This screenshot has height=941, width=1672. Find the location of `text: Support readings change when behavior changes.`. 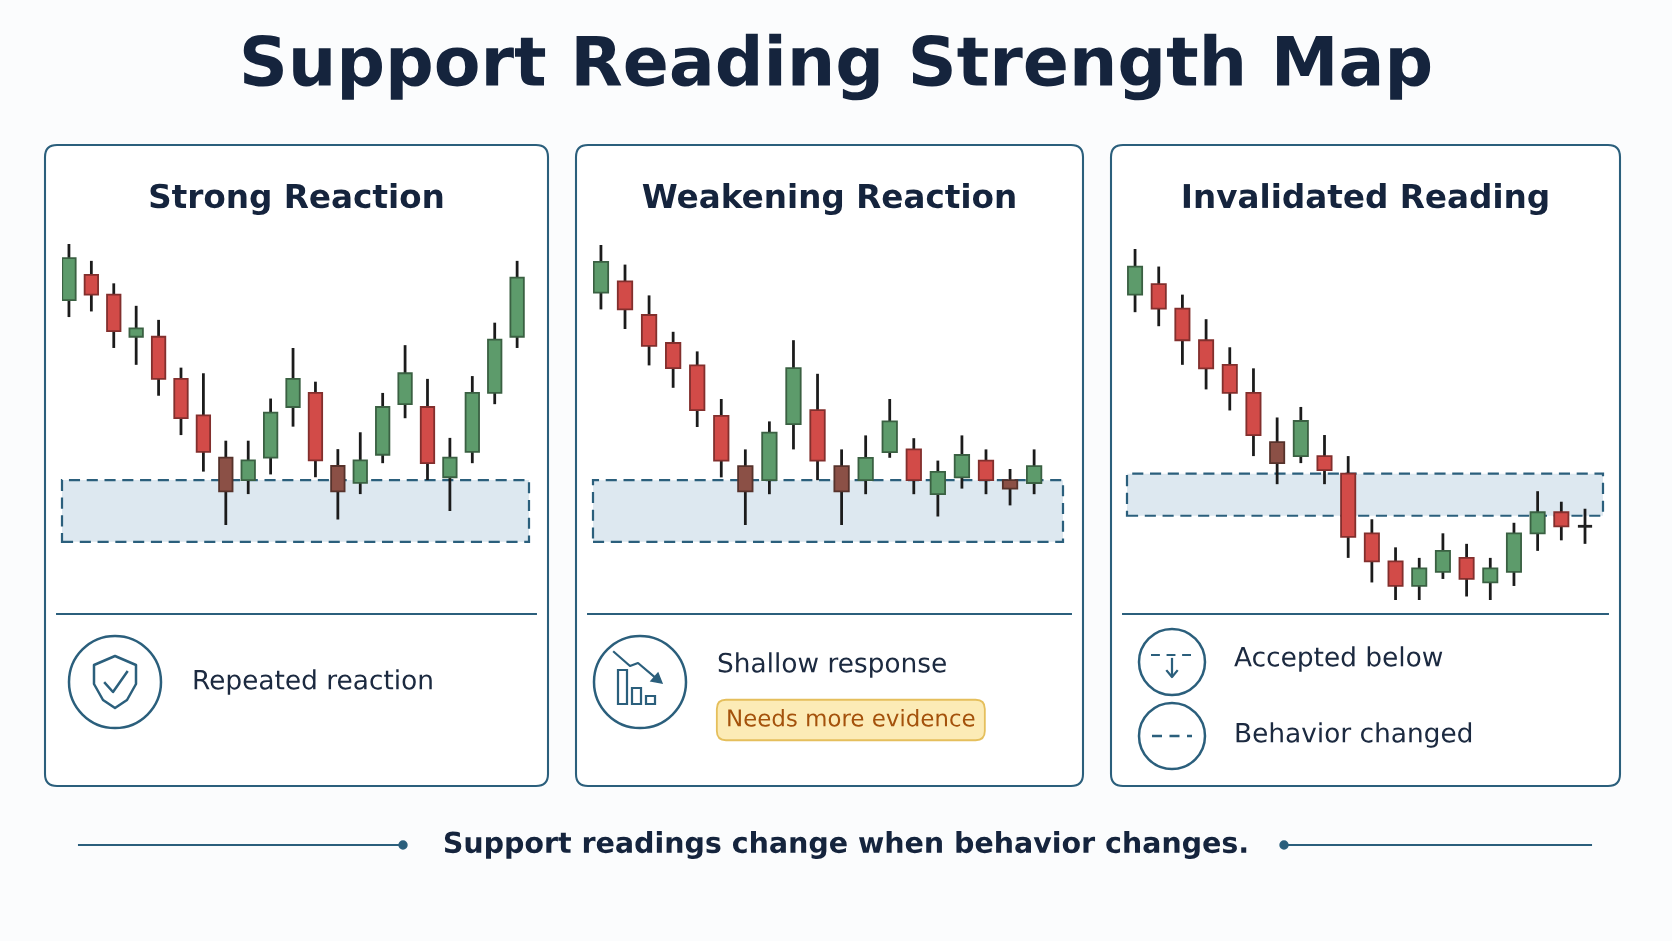

text: Support readings change when behavior changes. is located at coordinates (845, 845).